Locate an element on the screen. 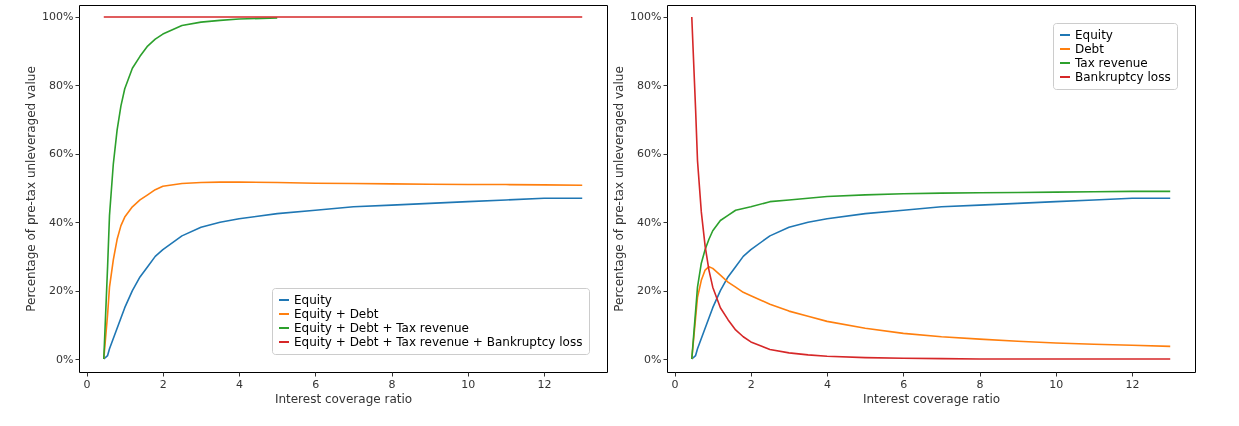  legend-label: Equity + Debt + Tax revenue + Bankruptcy loss is located at coordinates (438, 342).